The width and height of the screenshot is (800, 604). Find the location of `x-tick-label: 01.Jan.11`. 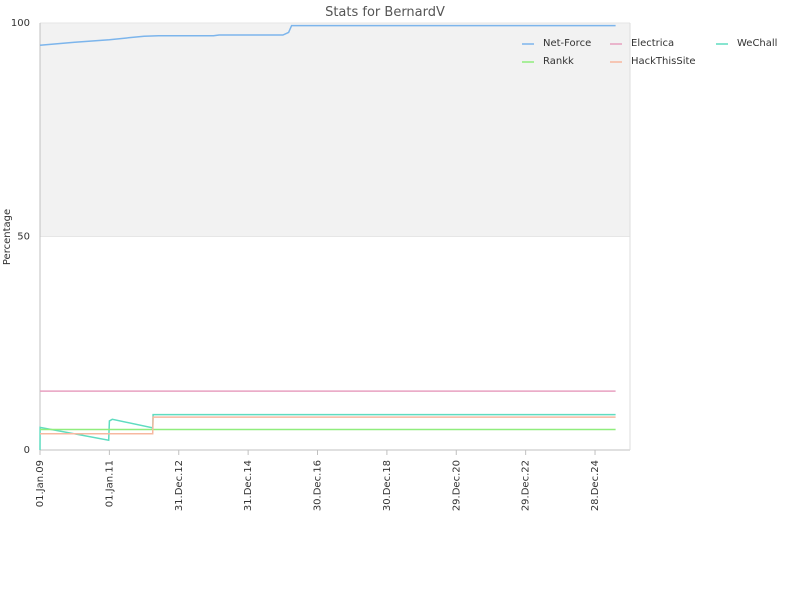

x-tick-label: 01.Jan.11 is located at coordinates (109, 483).